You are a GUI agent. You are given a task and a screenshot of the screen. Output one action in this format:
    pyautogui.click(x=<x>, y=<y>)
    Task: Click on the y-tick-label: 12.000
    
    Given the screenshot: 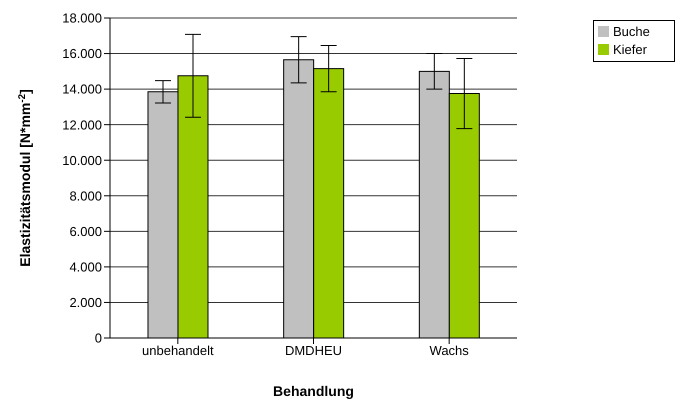 What is the action you would take?
    pyautogui.click(x=82, y=124)
    